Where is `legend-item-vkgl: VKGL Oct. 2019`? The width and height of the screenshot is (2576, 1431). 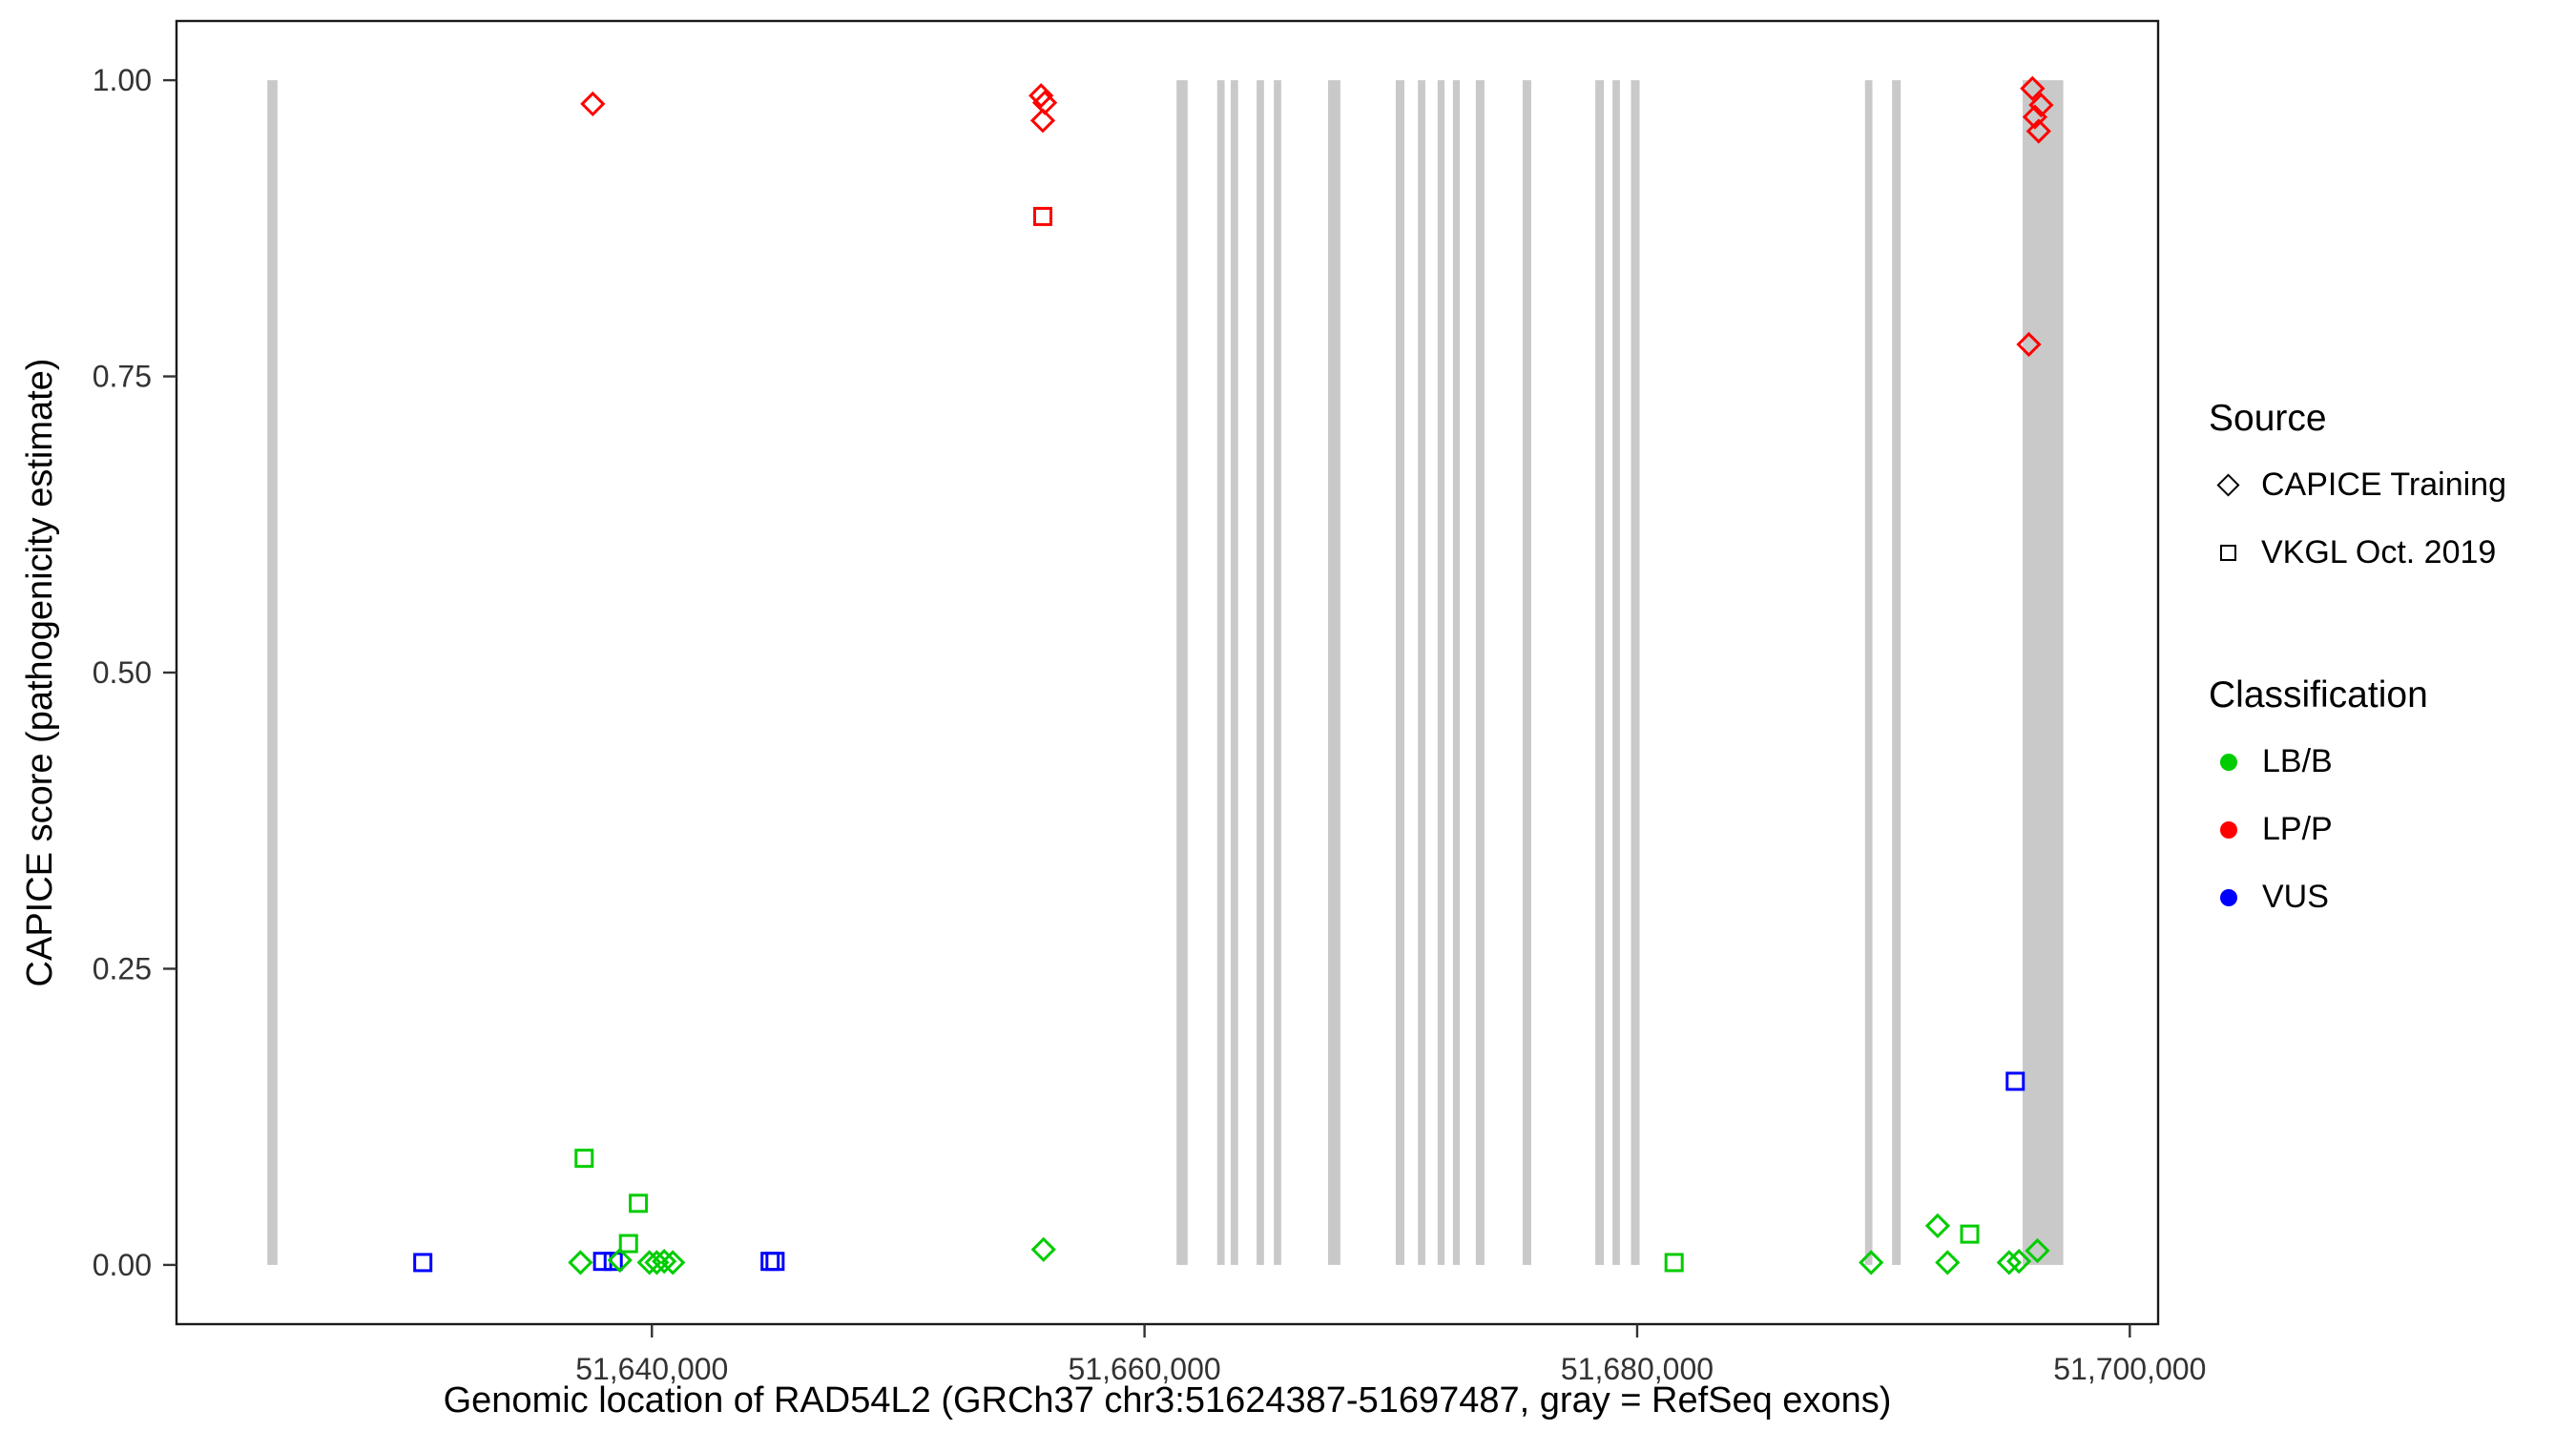 legend-item-vkgl: VKGL Oct. 2019 is located at coordinates (2357, 553).